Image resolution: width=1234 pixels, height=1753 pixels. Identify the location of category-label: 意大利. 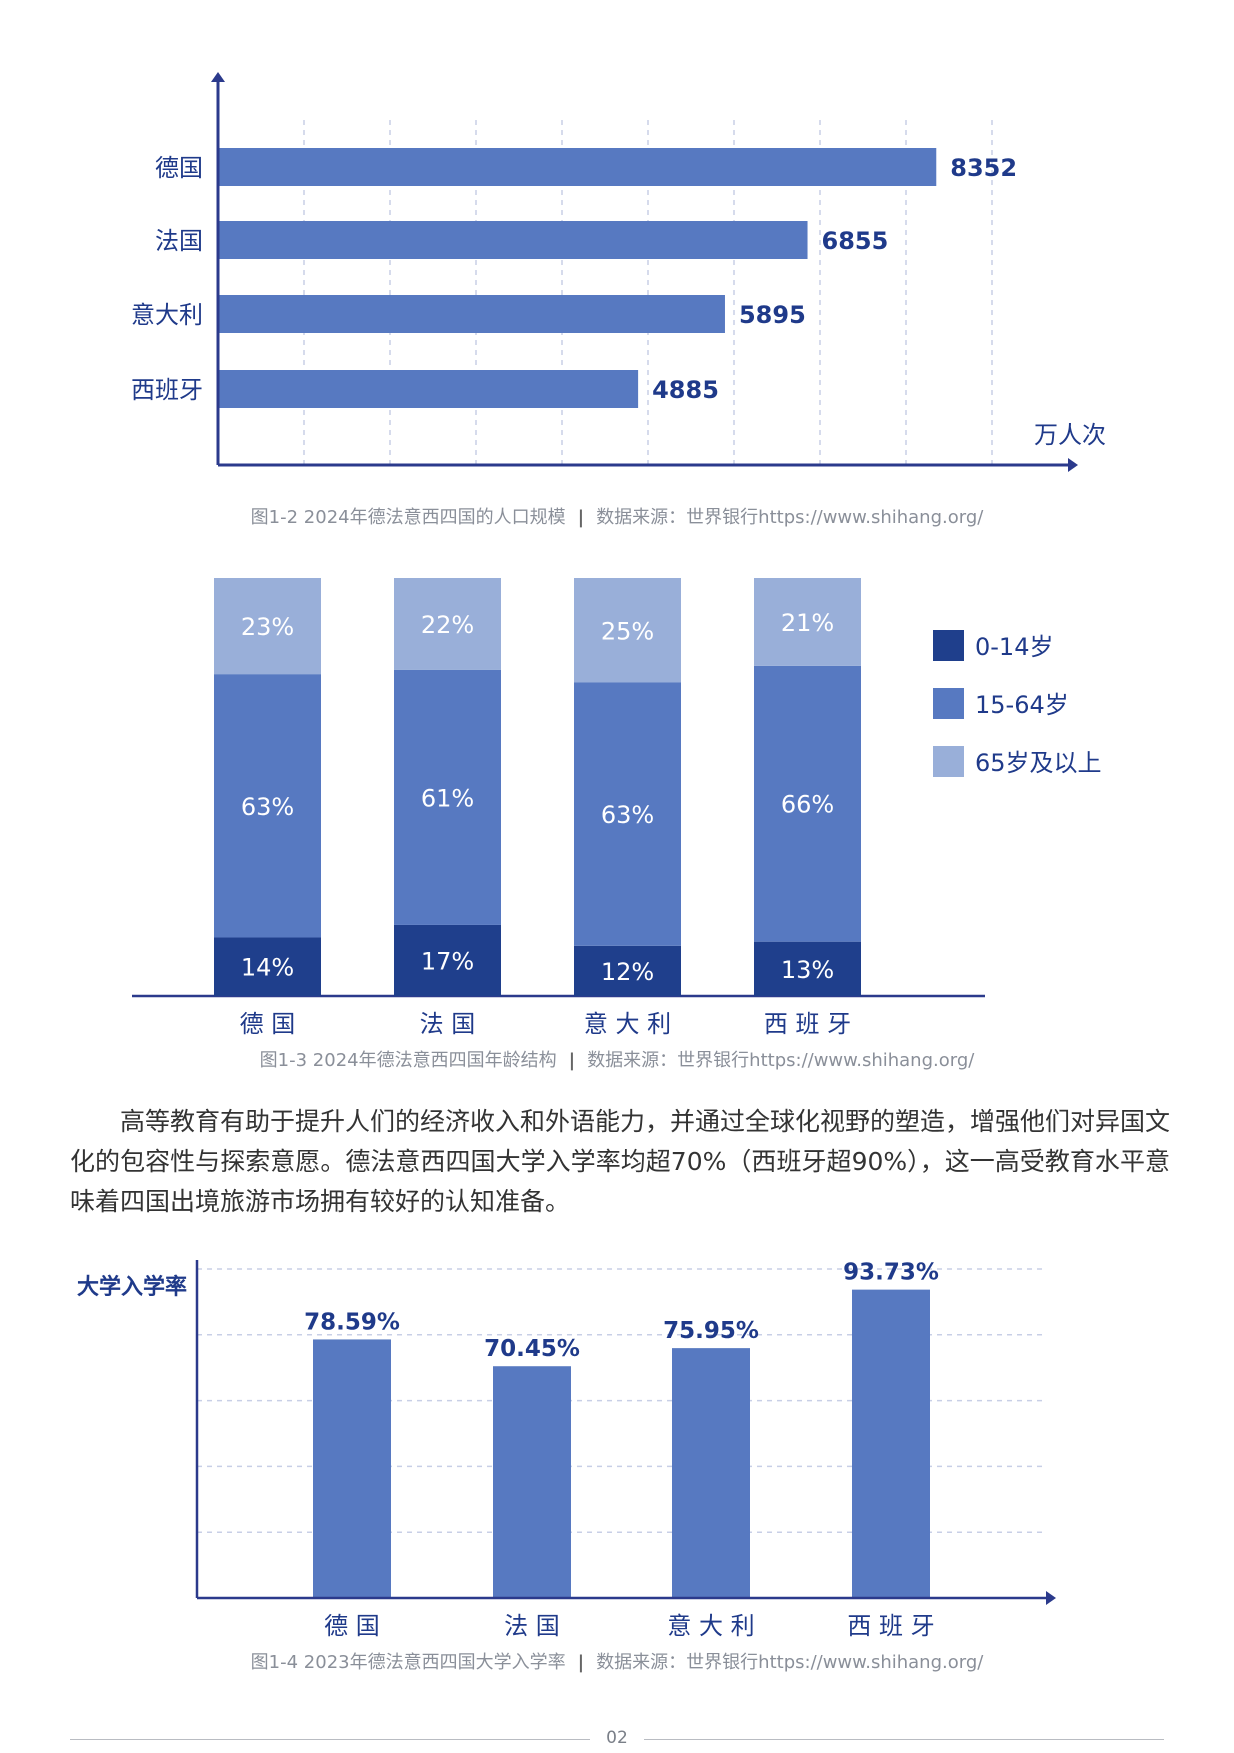
(167, 315).